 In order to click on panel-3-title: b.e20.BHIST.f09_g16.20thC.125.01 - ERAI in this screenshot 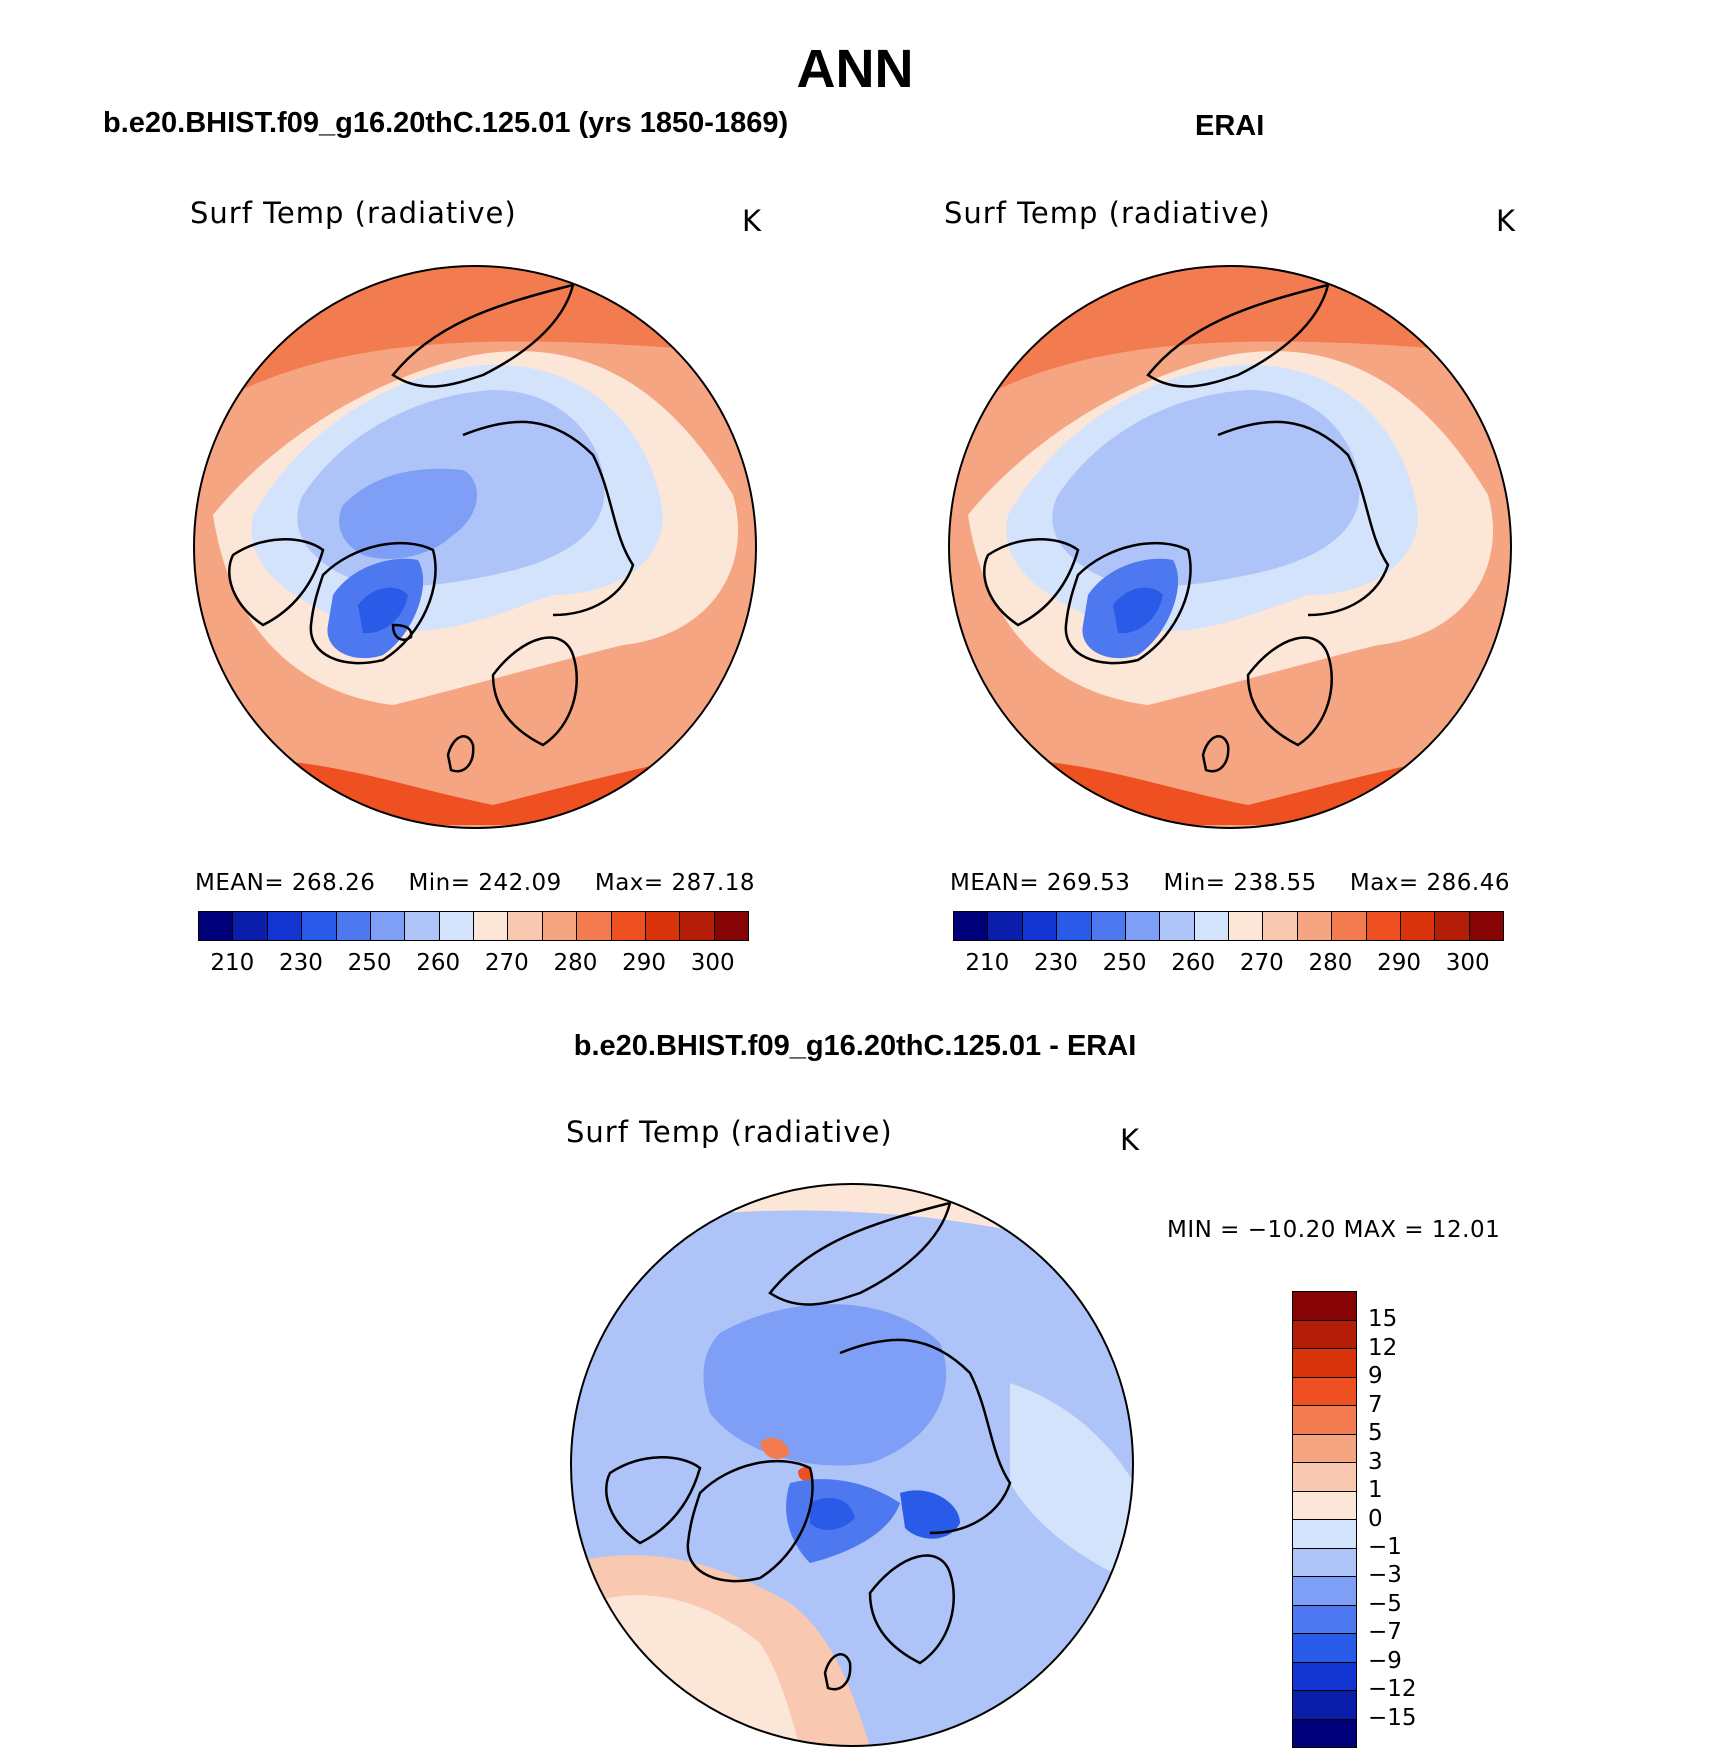, I will do `click(855, 1046)`.